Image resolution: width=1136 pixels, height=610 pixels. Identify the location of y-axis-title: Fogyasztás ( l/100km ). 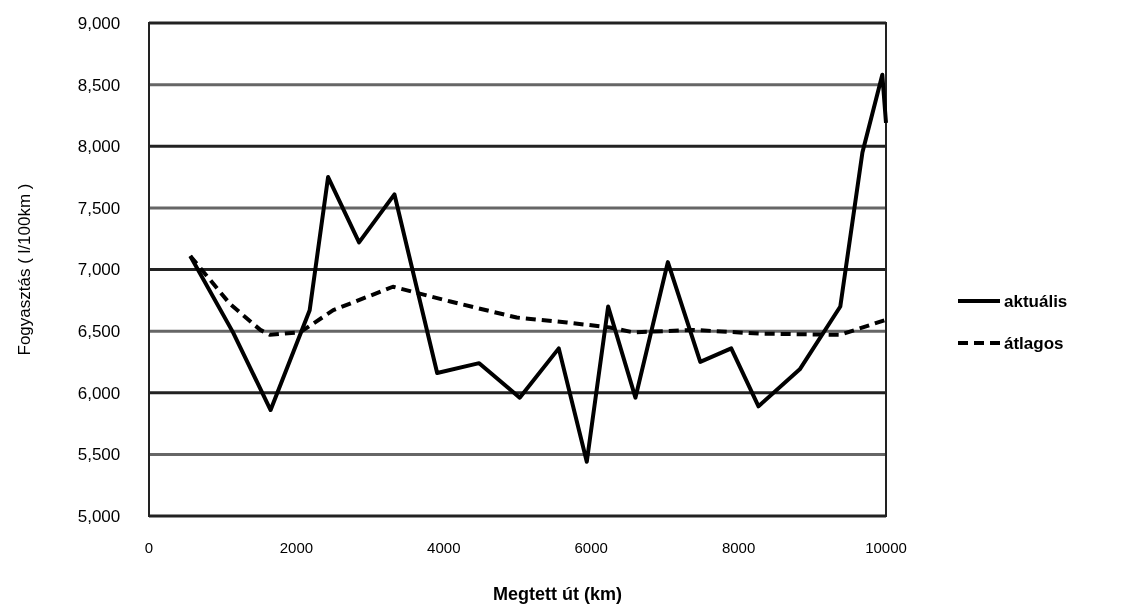
(24, 269).